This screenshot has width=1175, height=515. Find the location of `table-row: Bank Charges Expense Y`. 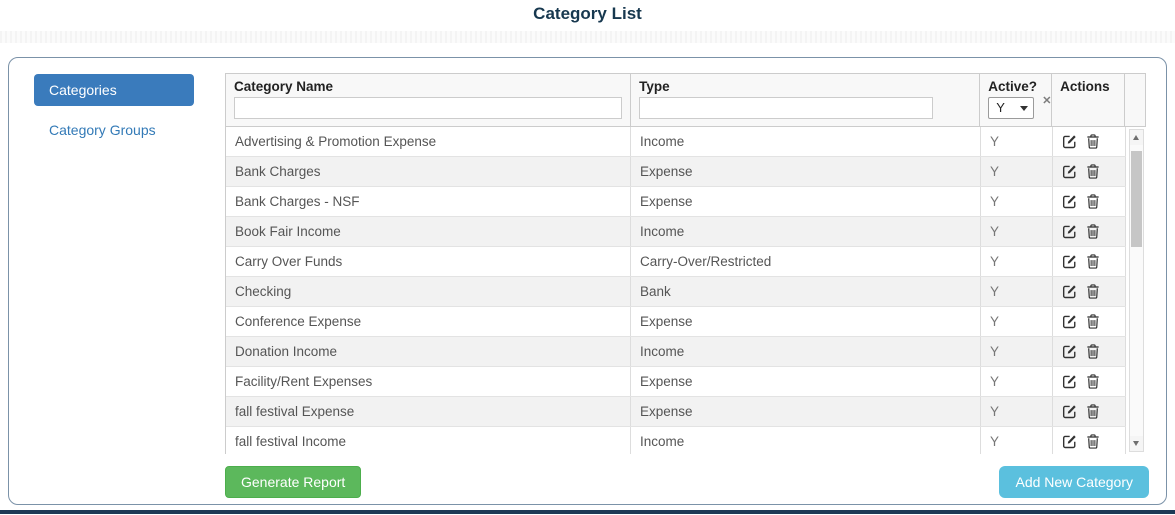

table-row: Bank Charges Expense Y is located at coordinates (676, 172).